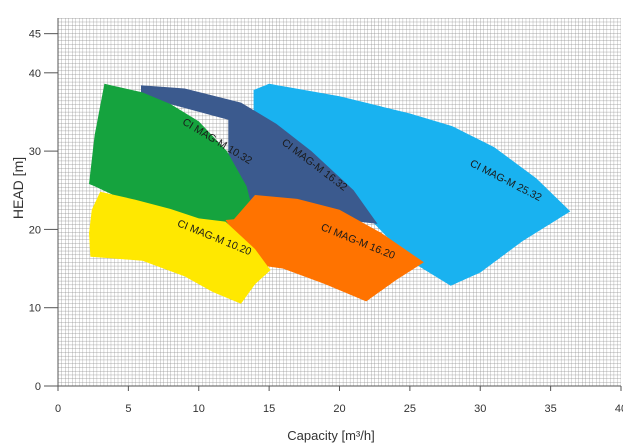 The image size is (623, 446). What do you see at coordinates (35, 35) in the screenshot?
I see `y-tick-label: 45` at bounding box center [35, 35].